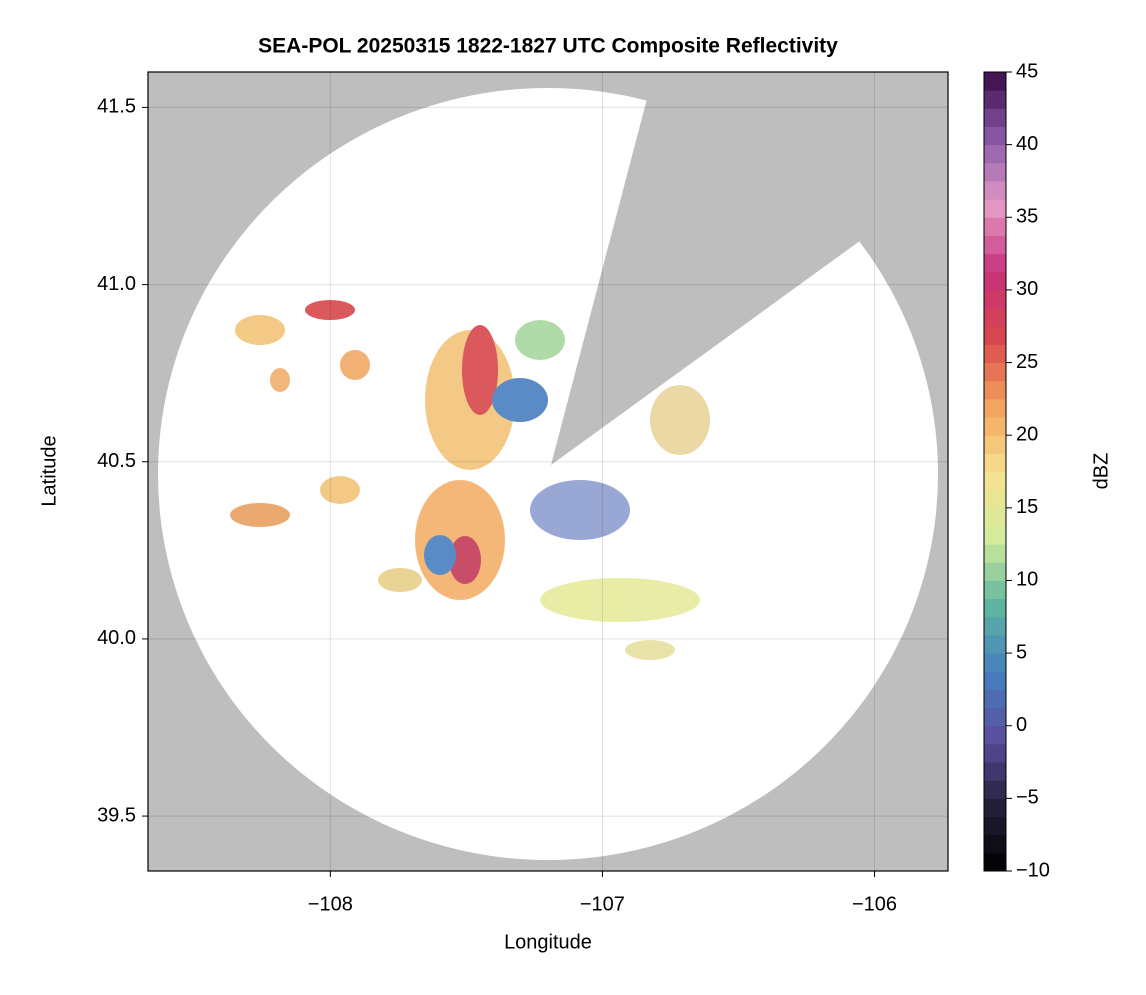 The width and height of the screenshot is (1146, 995). I want to click on colorbar-label: dBZ, so click(1101, 471).